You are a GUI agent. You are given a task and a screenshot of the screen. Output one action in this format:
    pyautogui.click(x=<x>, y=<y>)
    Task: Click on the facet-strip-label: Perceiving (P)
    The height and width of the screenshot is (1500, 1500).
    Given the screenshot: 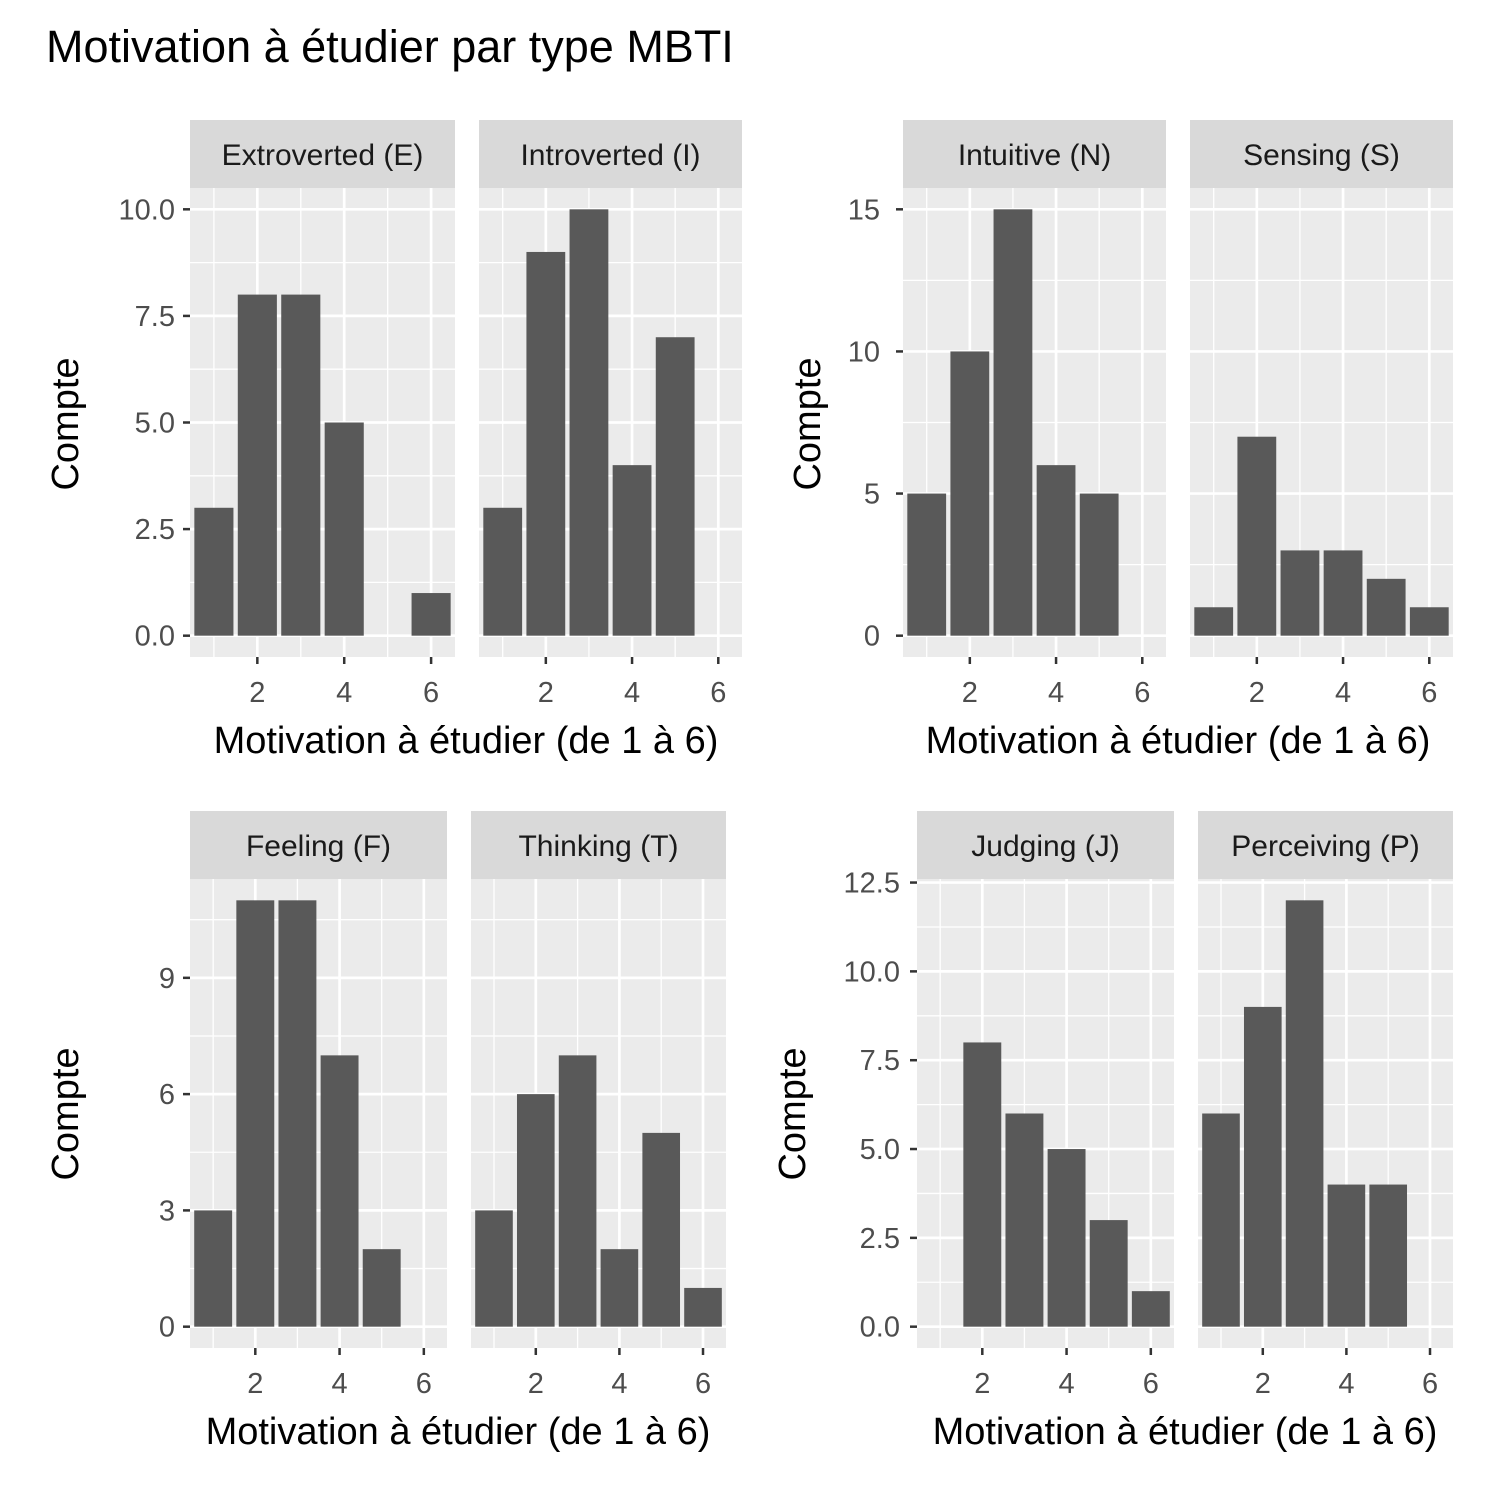 What is the action you would take?
    pyautogui.click(x=1325, y=846)
    